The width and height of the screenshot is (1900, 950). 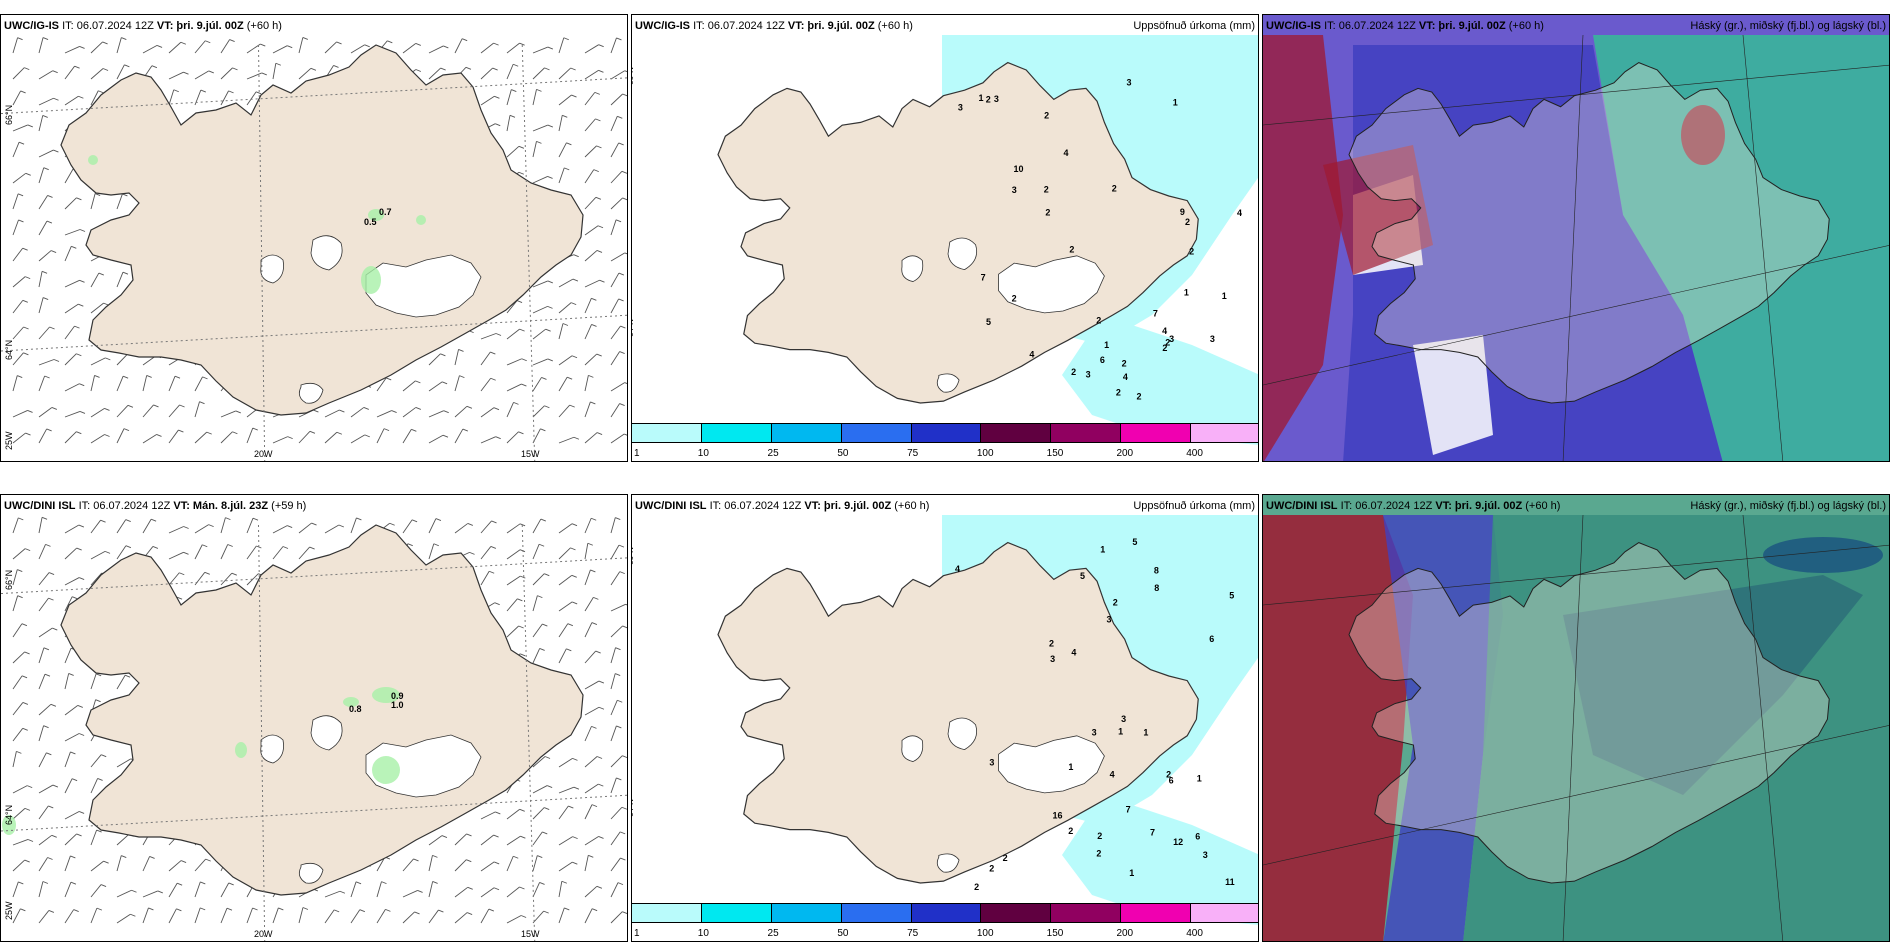 What do you see at coordinates (1182, 212) in the screenshot?
I see `precip-value: 9` at bounding box center [1182, 212].